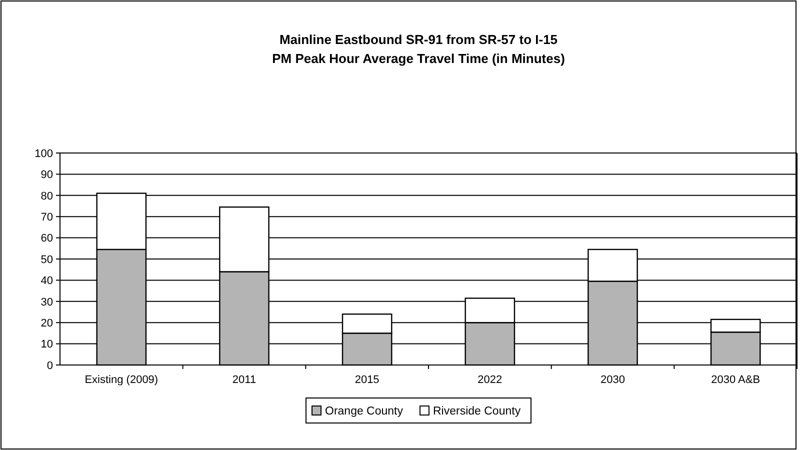 This screenshot has height=450, width=803. What do you see at coordinates (46, 196) in the screenshot?
I see `y-tick-label: 80` at bounding box center [46, 196].